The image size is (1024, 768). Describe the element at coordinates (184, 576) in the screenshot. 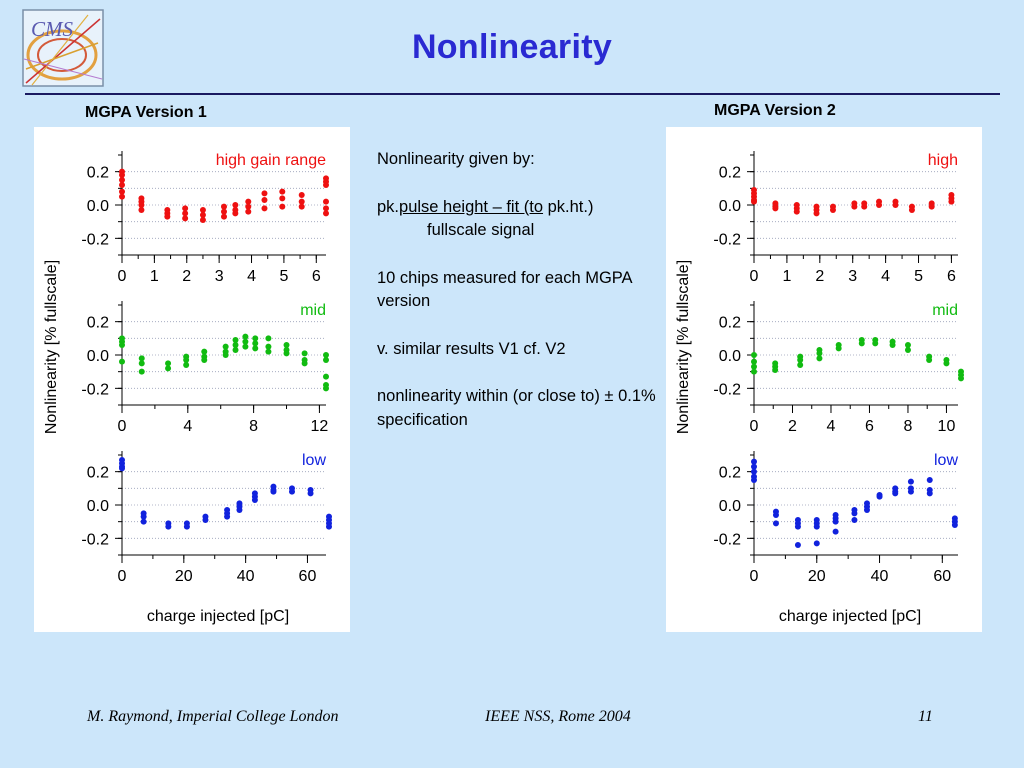

I see `x-tick-label: 20` at that location.